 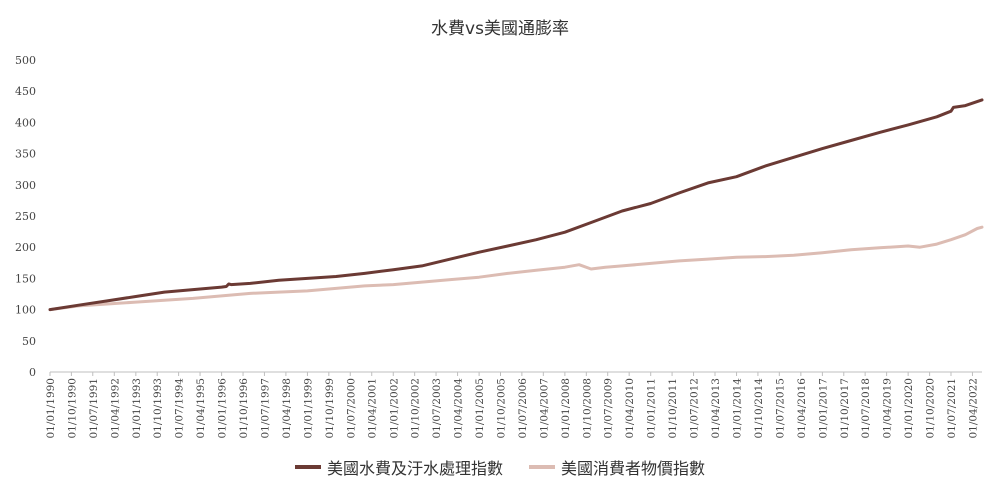 I want to click on x-tick-label: 01/01/2017, so click(x=823, y=408).